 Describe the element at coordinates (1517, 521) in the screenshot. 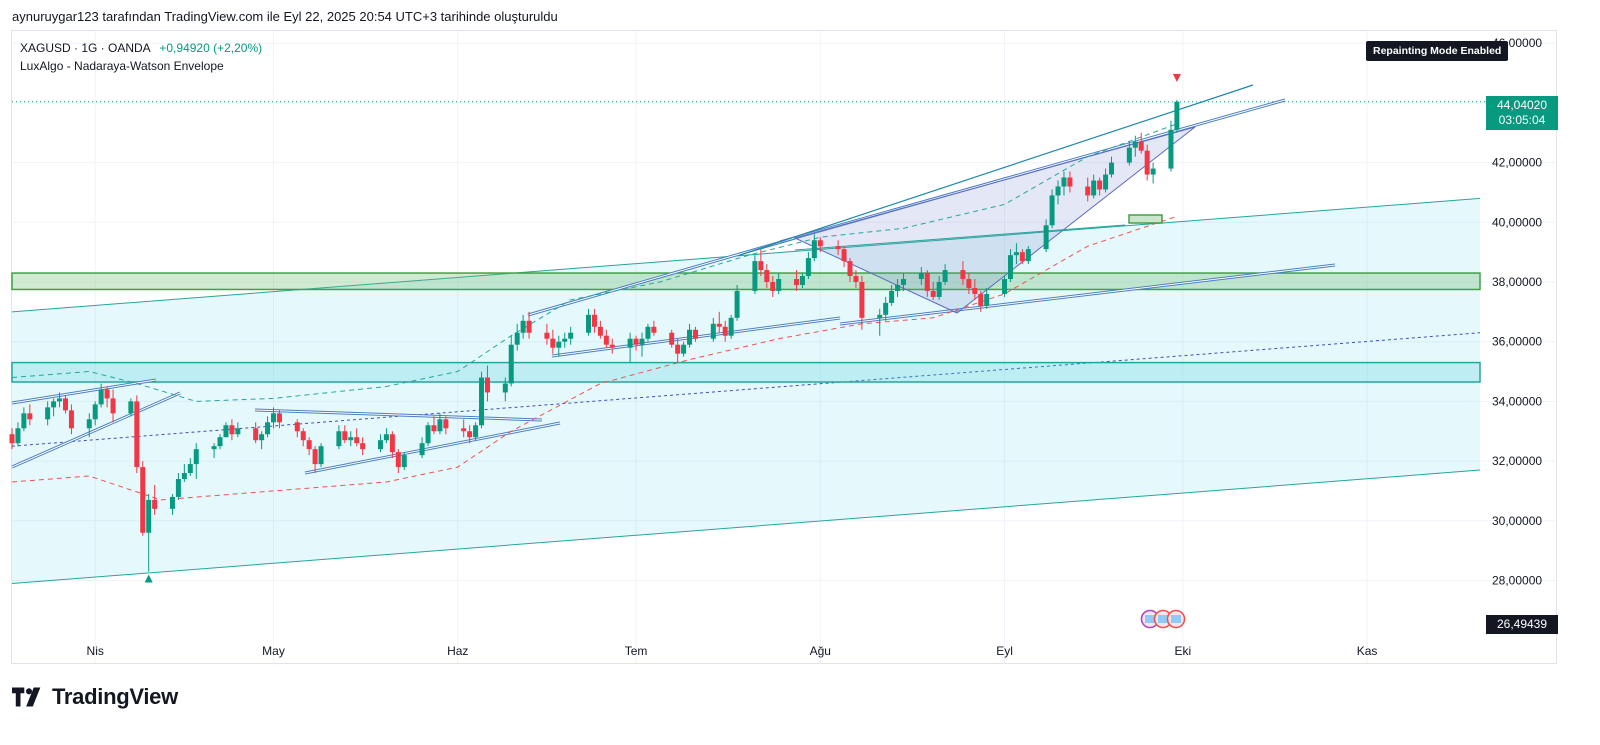

I see `y-tick-label: 30,00000` at that location.